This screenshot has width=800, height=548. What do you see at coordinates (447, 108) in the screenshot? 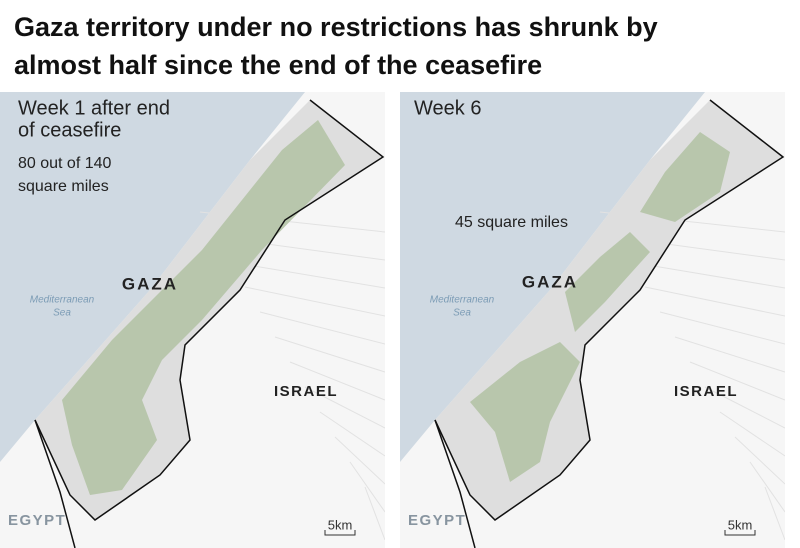
I see `panel-heading: Week 6` at bounding box center [447, 108].